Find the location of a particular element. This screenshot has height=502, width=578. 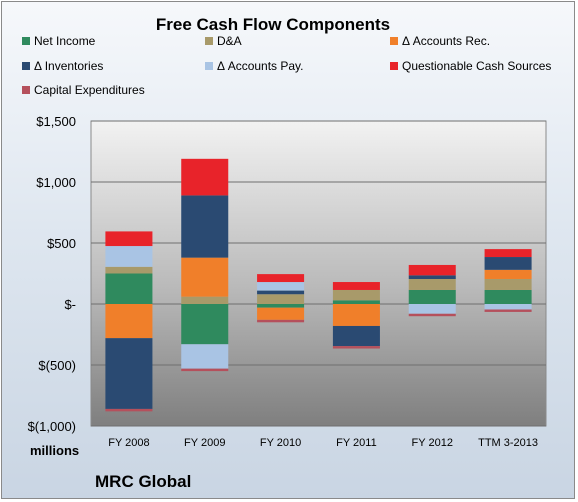

y-tick-label-3: $500 is located at coordinates (61, 243).